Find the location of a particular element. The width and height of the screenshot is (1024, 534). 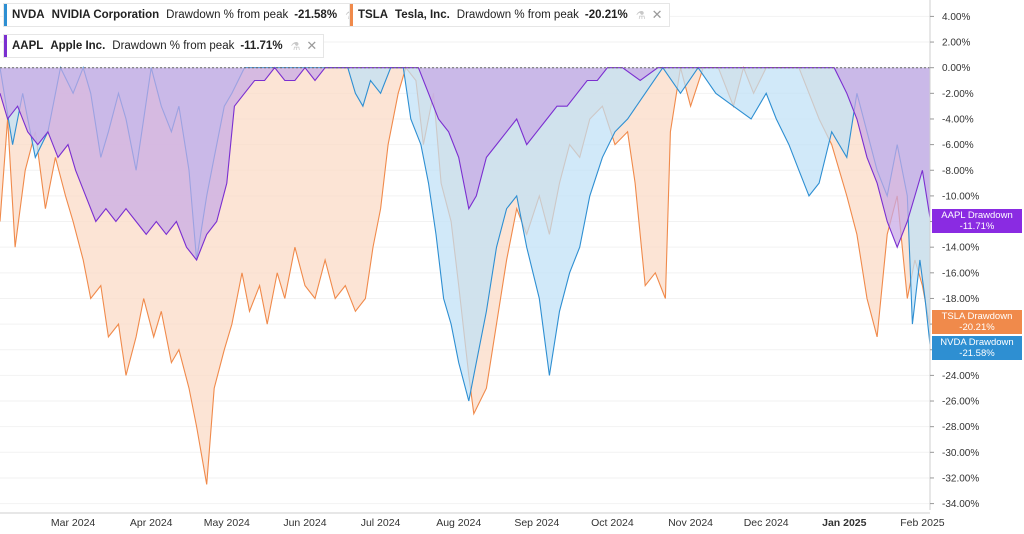

end-label-aapl-value: -11.71% is located at coordinates (977, 226).